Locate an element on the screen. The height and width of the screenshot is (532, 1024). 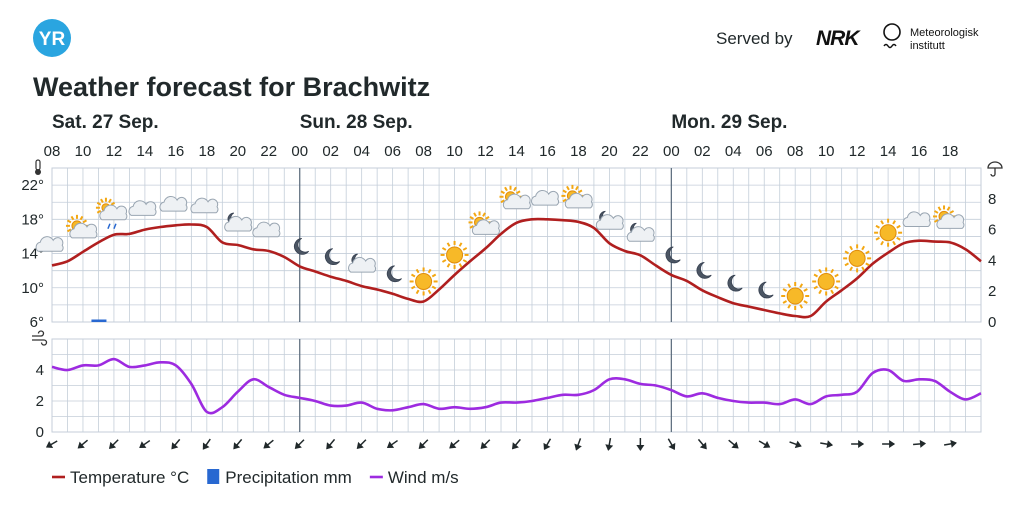
wind-direction-row is located at coordinates (501, 444).